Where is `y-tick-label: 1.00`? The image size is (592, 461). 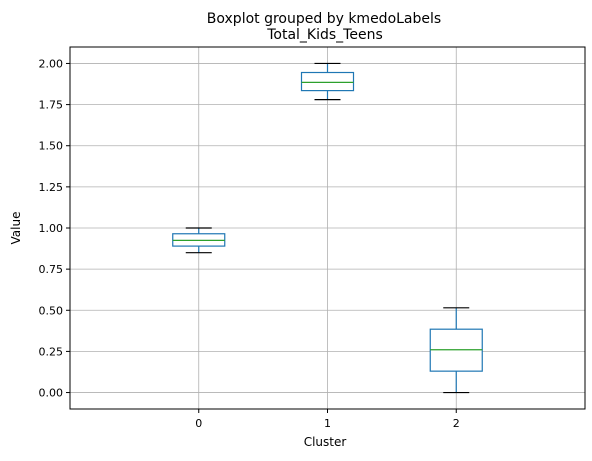
y-tick-label: 1.00 is located at coordinates (51, 228).